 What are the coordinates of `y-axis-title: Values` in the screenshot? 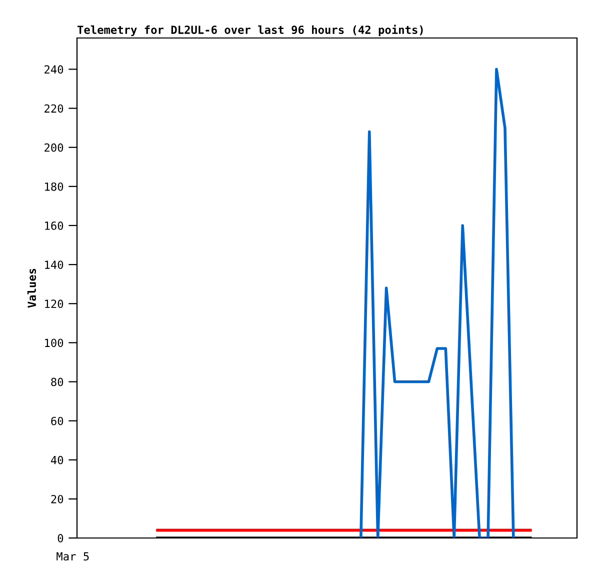 It's located at (31, 288).